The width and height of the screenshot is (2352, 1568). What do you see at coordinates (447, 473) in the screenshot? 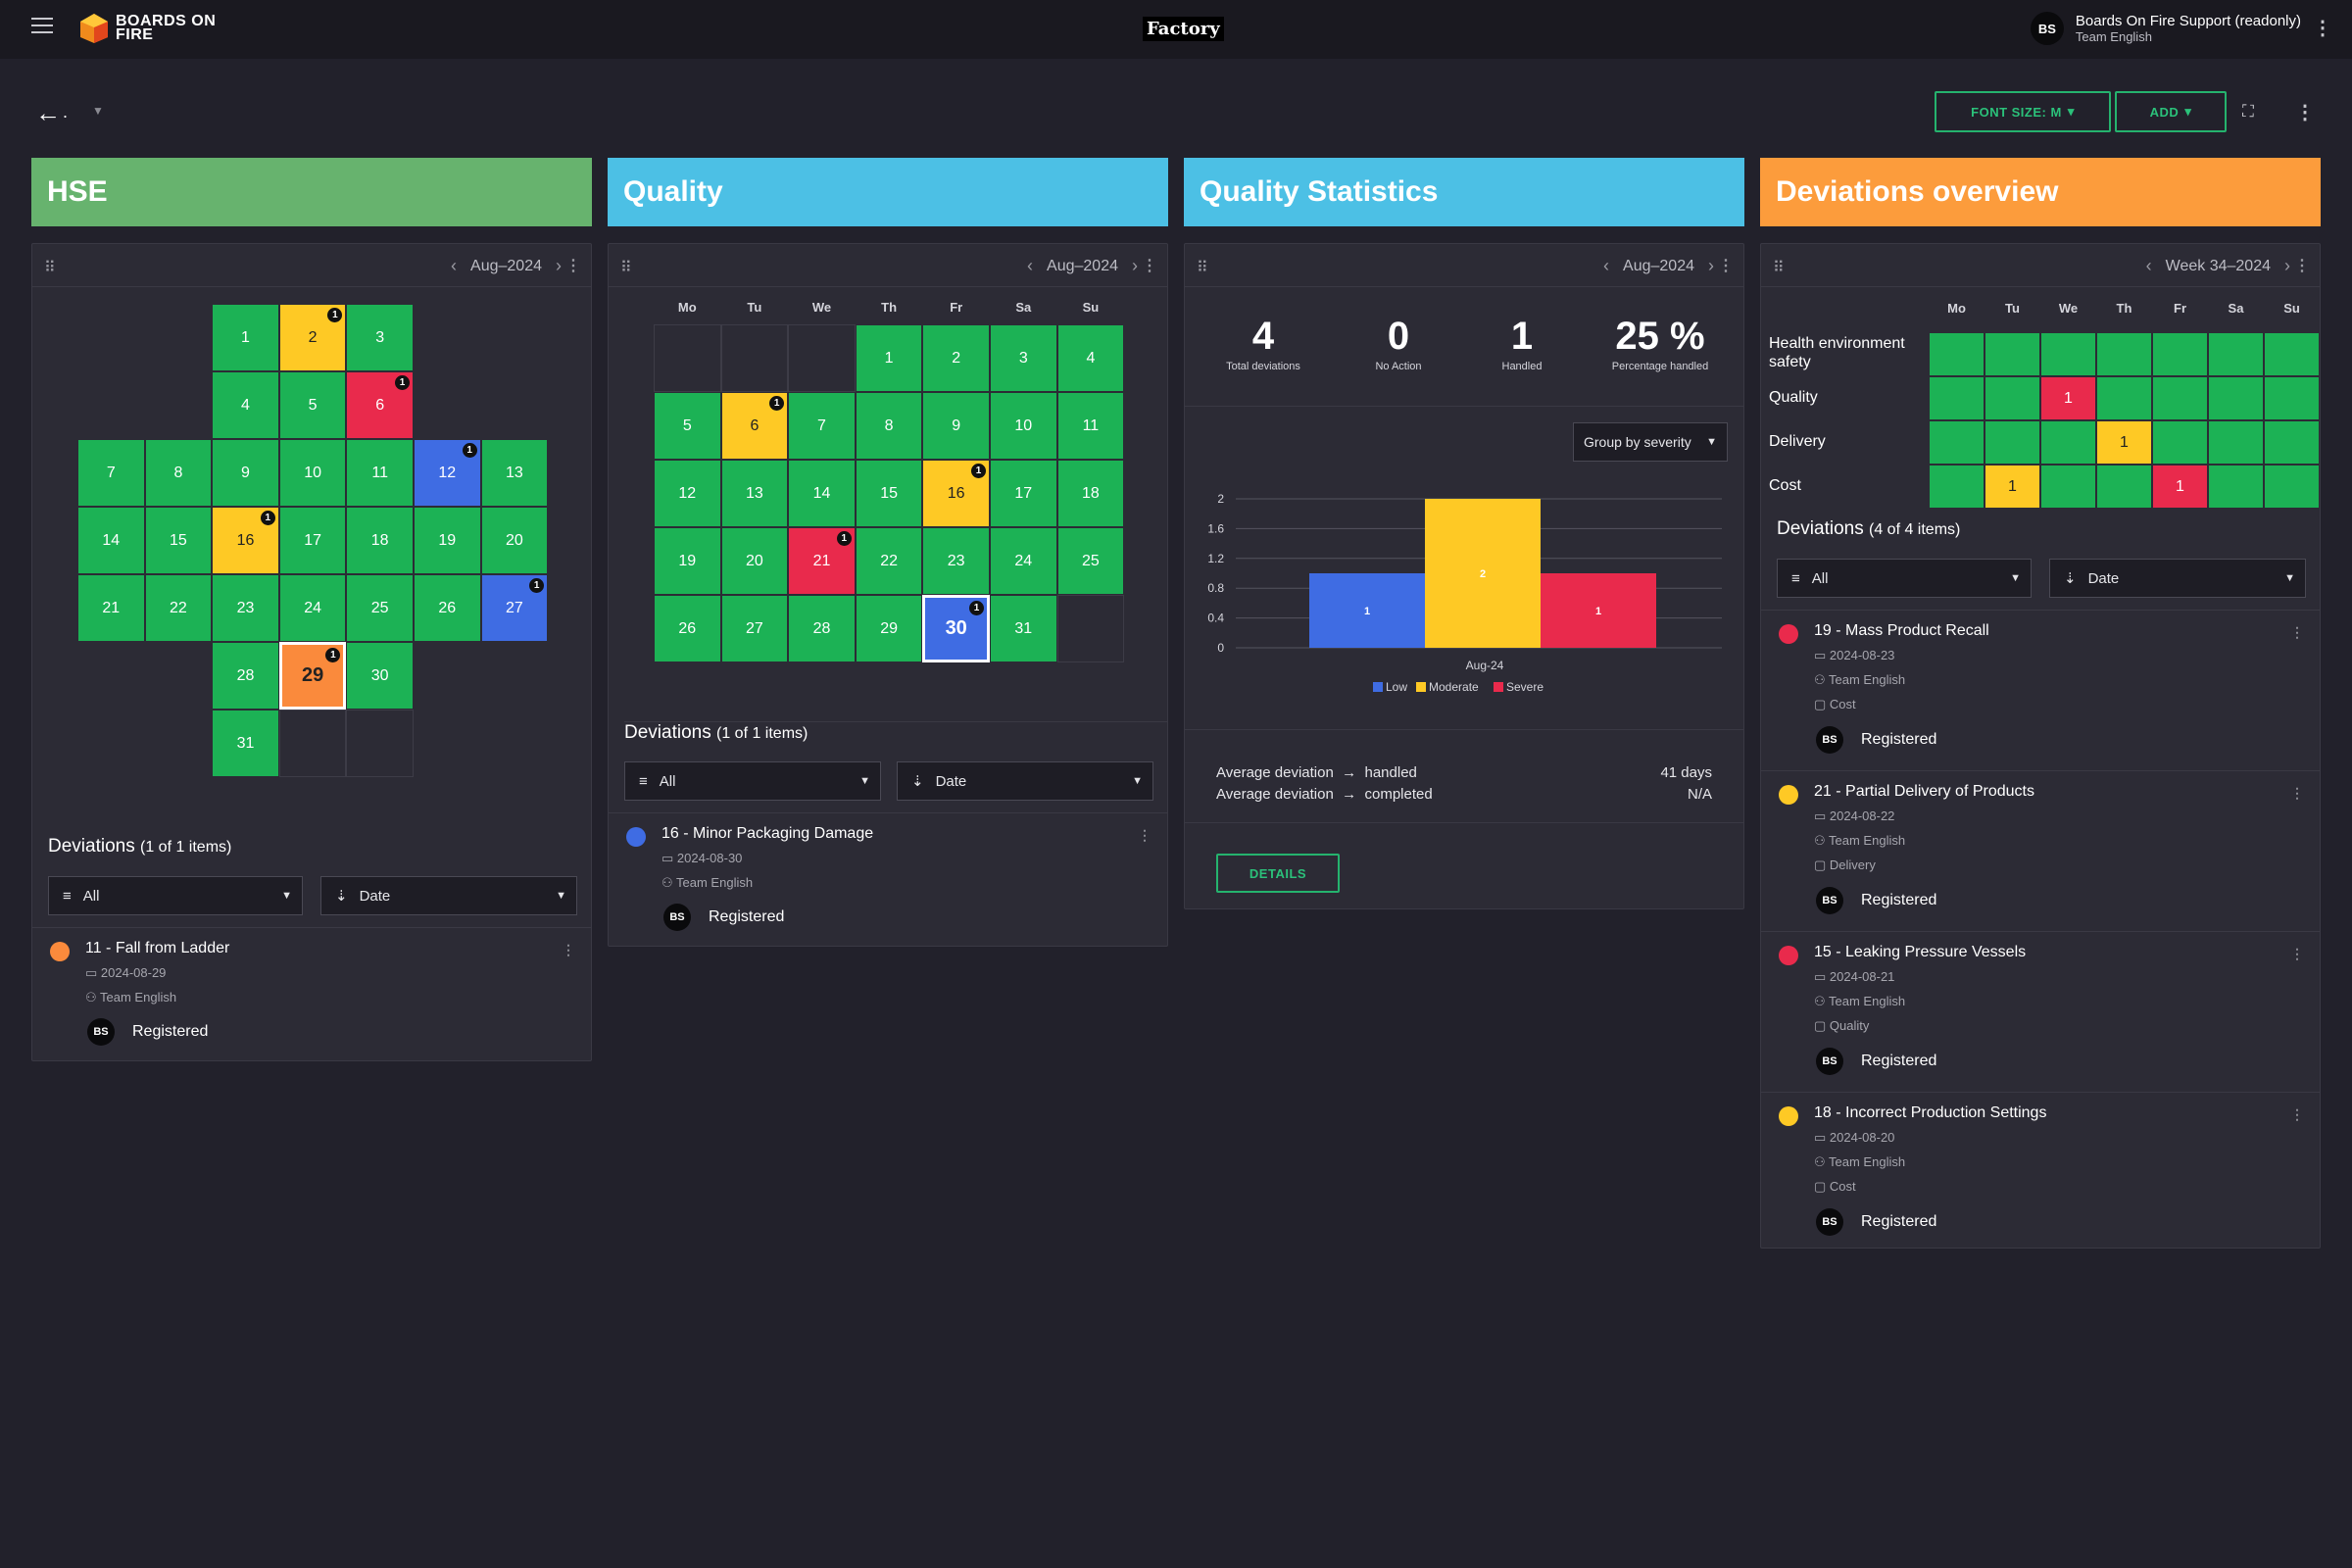
I see `calendar-day-12: 12 1` at bounding box center [447, 473].